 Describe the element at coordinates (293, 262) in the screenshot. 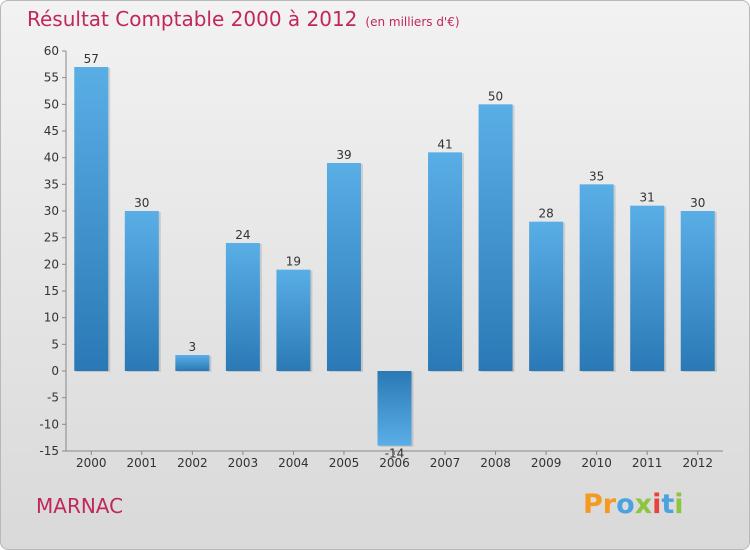

I see `bar-value-label: 19` at that location.